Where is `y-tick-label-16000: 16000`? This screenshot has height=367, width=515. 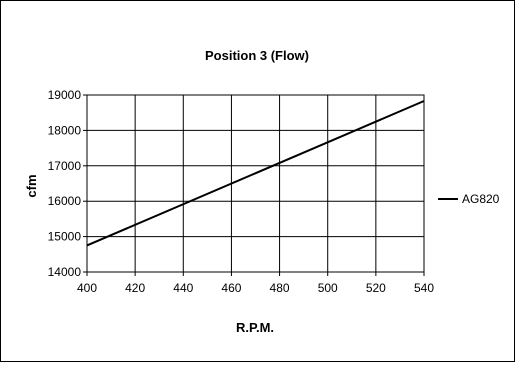
y-tick-label-16000: 16000 is located at coordinates (65, 201).